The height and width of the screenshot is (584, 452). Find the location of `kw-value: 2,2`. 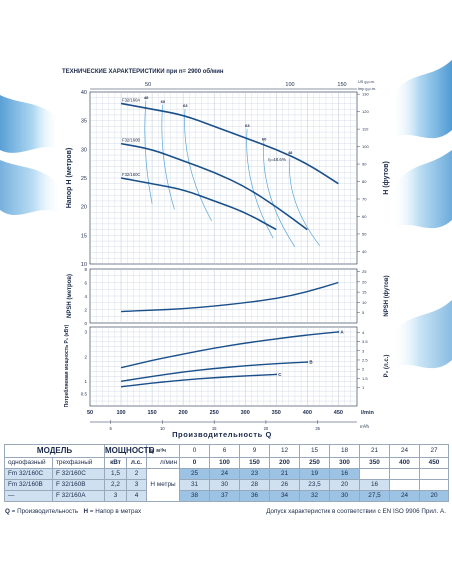

kw-value: 2,2 is located at coordinates (115, 485).